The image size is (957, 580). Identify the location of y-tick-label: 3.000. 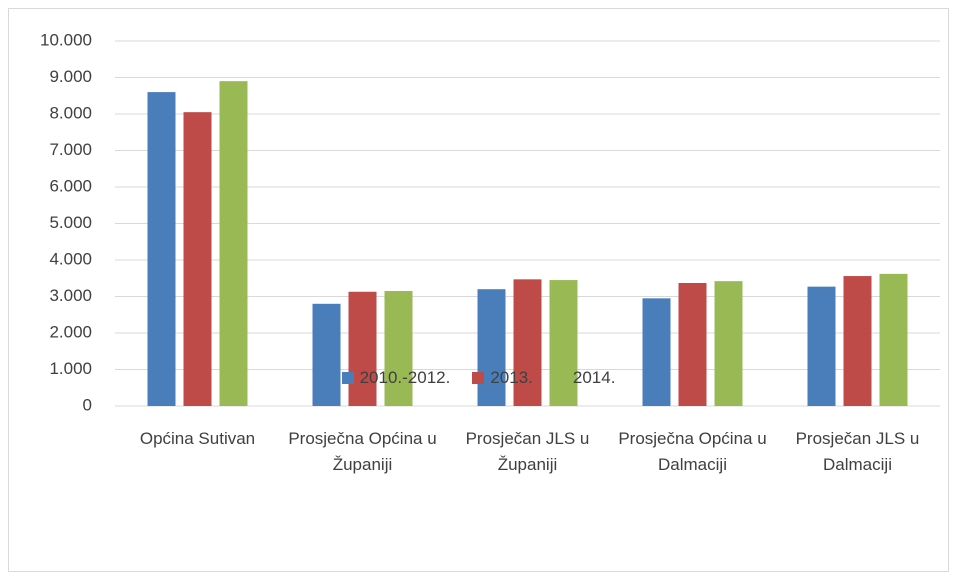
(70, 295).